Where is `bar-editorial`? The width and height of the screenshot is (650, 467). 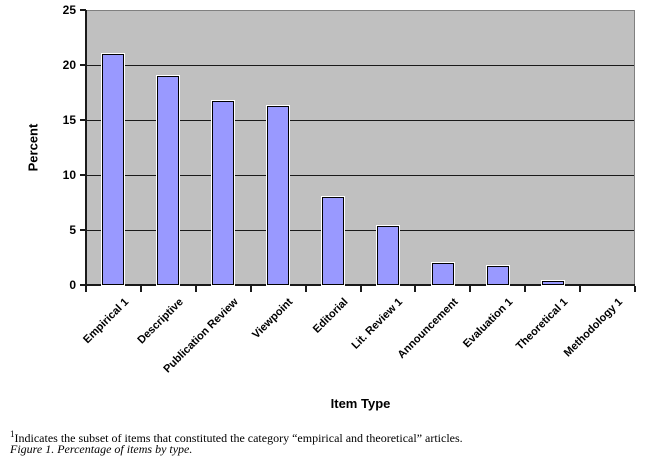
bar-editorial is located at coordinates (333, 241).